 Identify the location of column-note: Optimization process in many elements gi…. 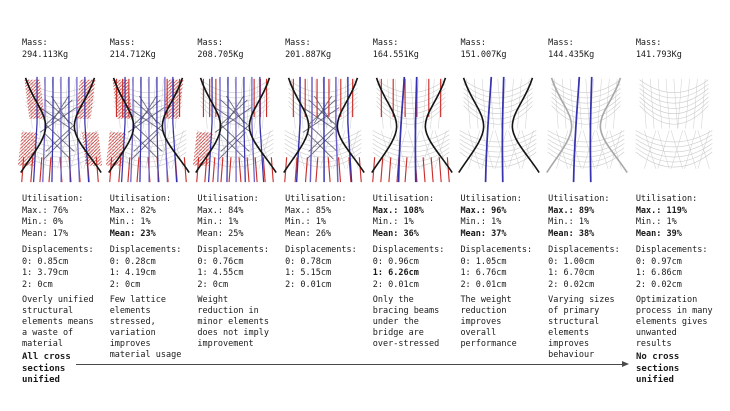
(674, 322).